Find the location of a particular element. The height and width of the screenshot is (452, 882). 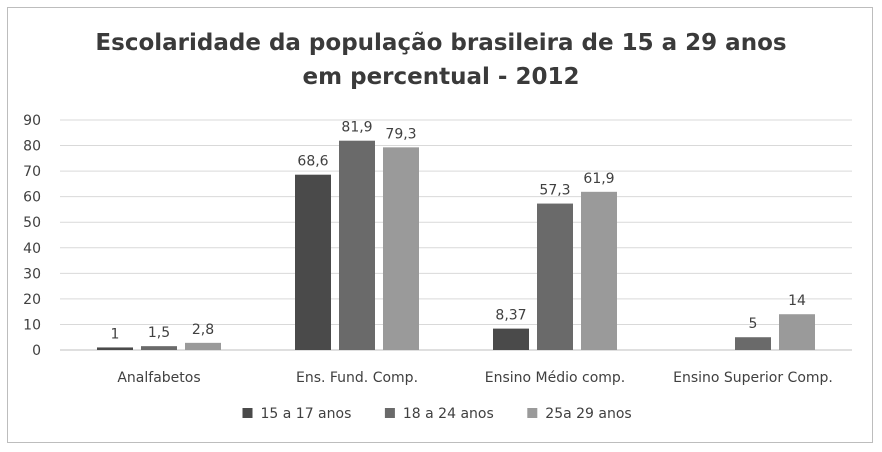

chart-title-line-2: em percentual - 2012 is located at coordinates (441, 77).